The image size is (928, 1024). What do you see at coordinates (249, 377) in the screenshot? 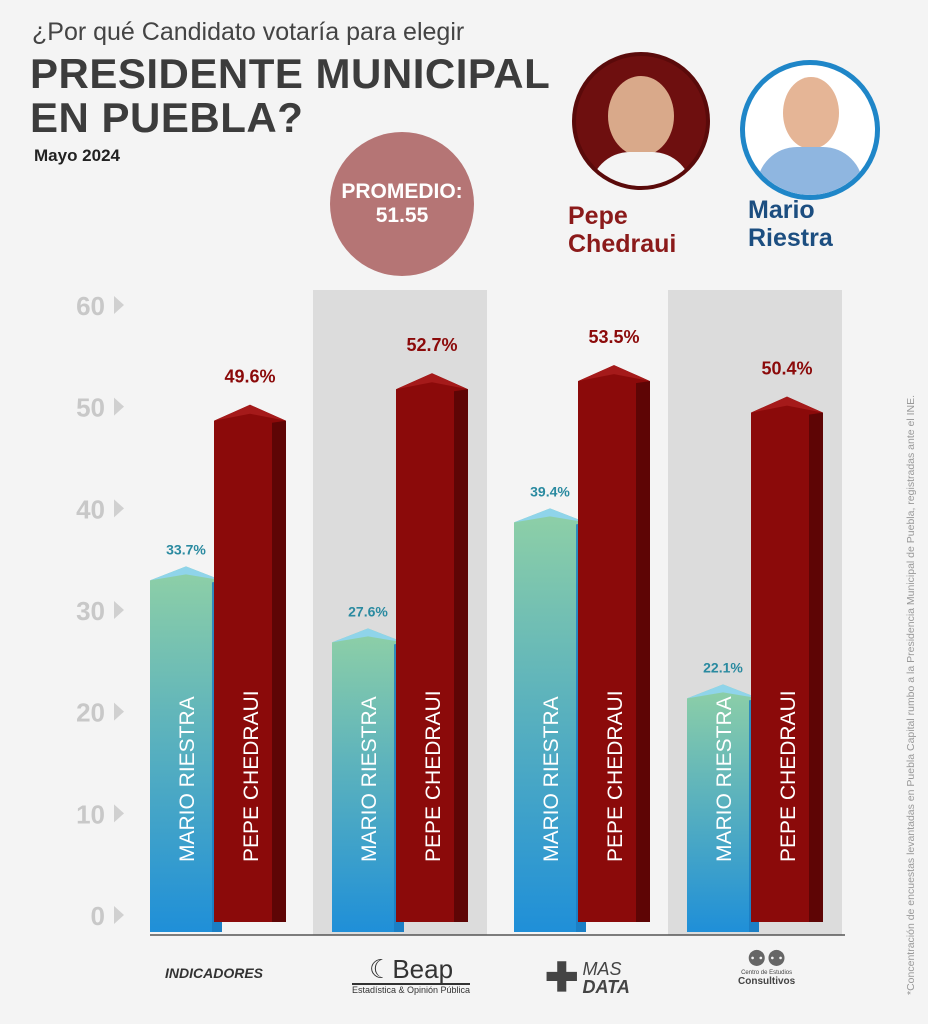
I see `data-label: 49.6%` at bounding box center [249, 377].